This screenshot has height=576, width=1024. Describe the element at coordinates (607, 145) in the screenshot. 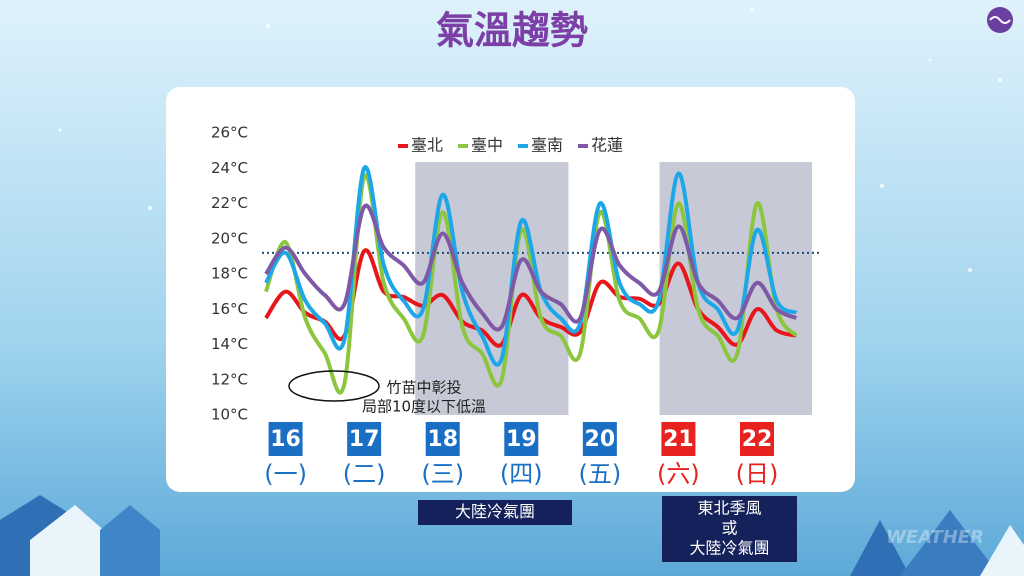

I see `legend-label: 花蓮` at that location.